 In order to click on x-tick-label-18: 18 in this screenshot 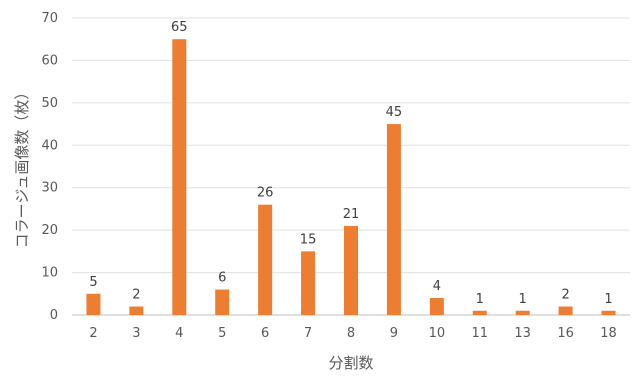, I will do `click(608, 333)`.